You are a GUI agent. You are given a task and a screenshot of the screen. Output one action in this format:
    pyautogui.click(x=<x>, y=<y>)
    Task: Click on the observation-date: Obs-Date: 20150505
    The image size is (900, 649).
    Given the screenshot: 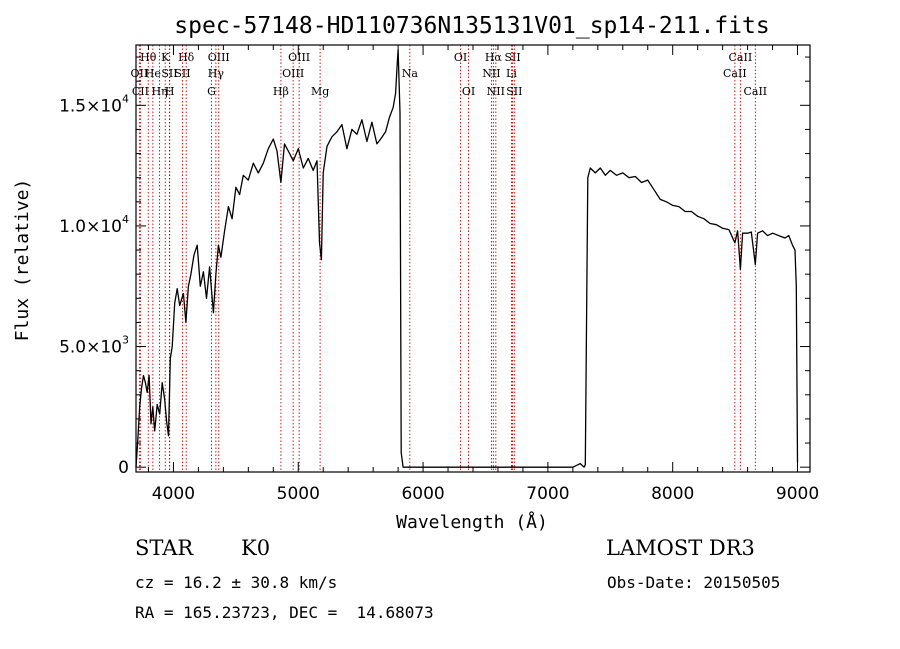 What is the action you would take?
    pyautogui.click(x=694, y=582)
    